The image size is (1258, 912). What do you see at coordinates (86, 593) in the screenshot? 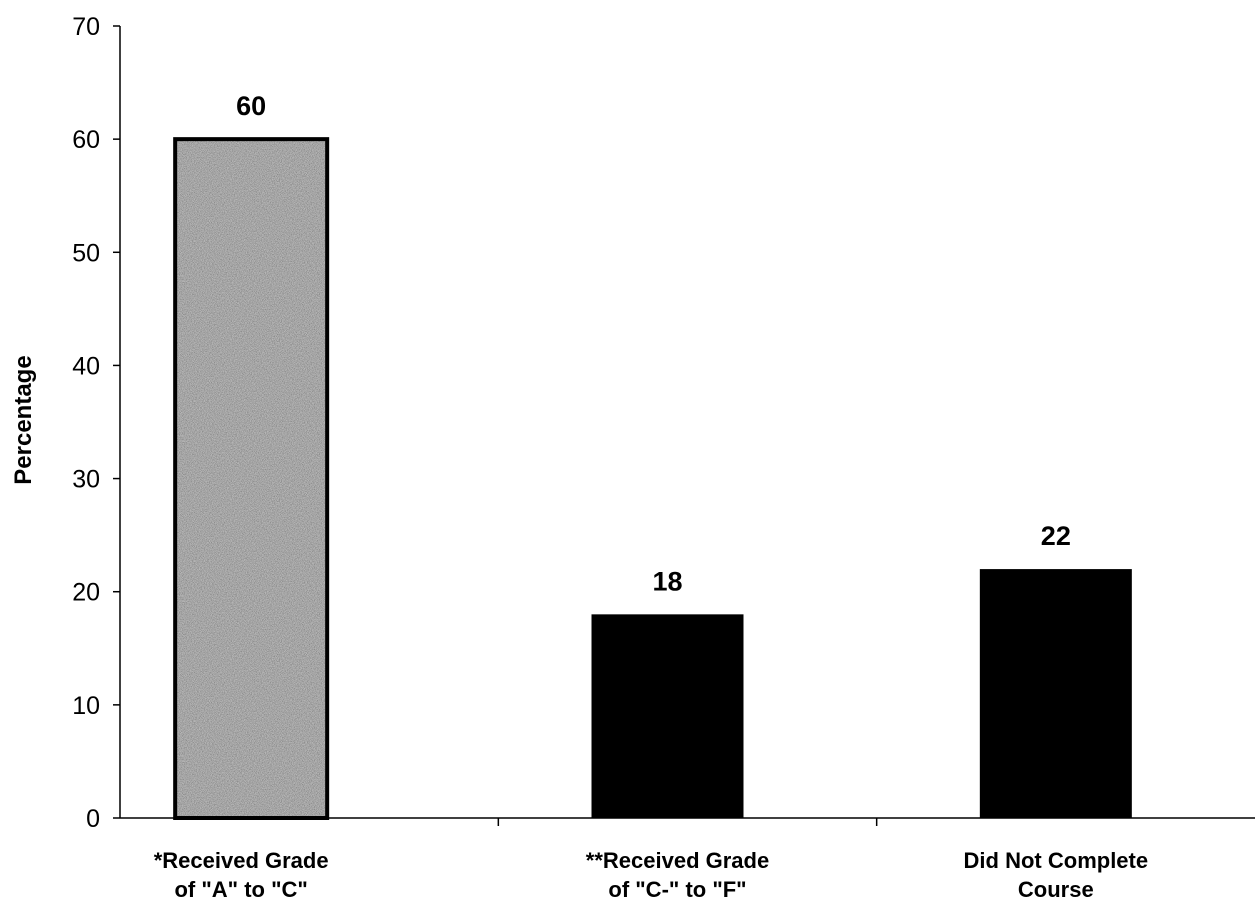
I see `y-tick-label: 20` at bounding box center [86, 593].